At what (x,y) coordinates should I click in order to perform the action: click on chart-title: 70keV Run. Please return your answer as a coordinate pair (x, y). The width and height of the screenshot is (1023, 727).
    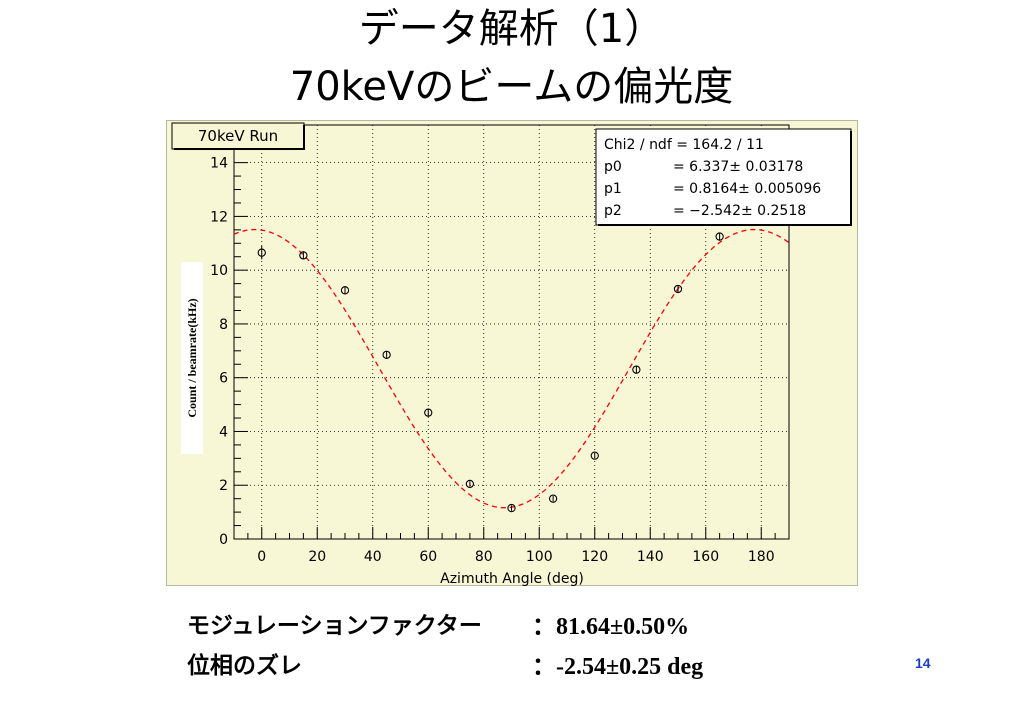
    Looking at the image, I should click on (238, 136).